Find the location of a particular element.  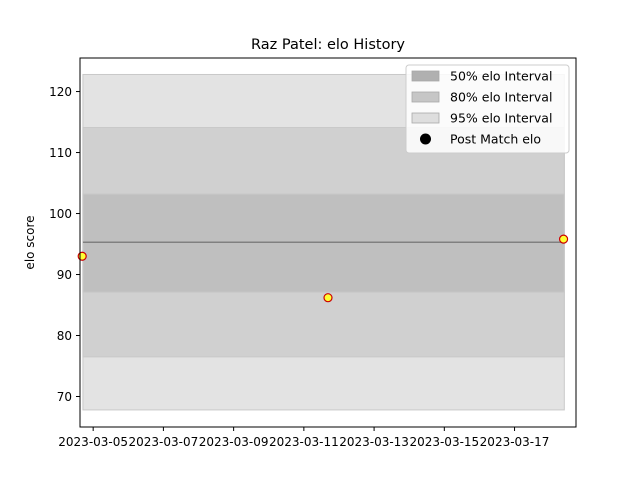

y-axis-label: elo score is located at coordinates (30, 242).